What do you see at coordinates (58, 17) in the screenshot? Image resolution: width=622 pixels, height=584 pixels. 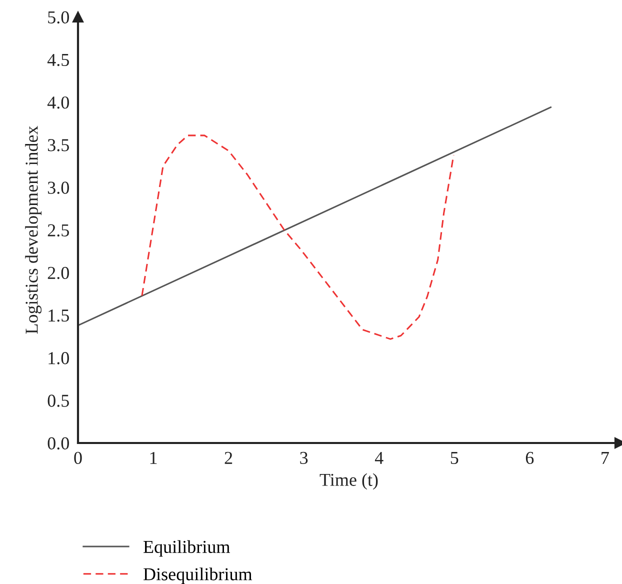 I see `y-tick-label: 5.0` at bounding box center [58, 17].